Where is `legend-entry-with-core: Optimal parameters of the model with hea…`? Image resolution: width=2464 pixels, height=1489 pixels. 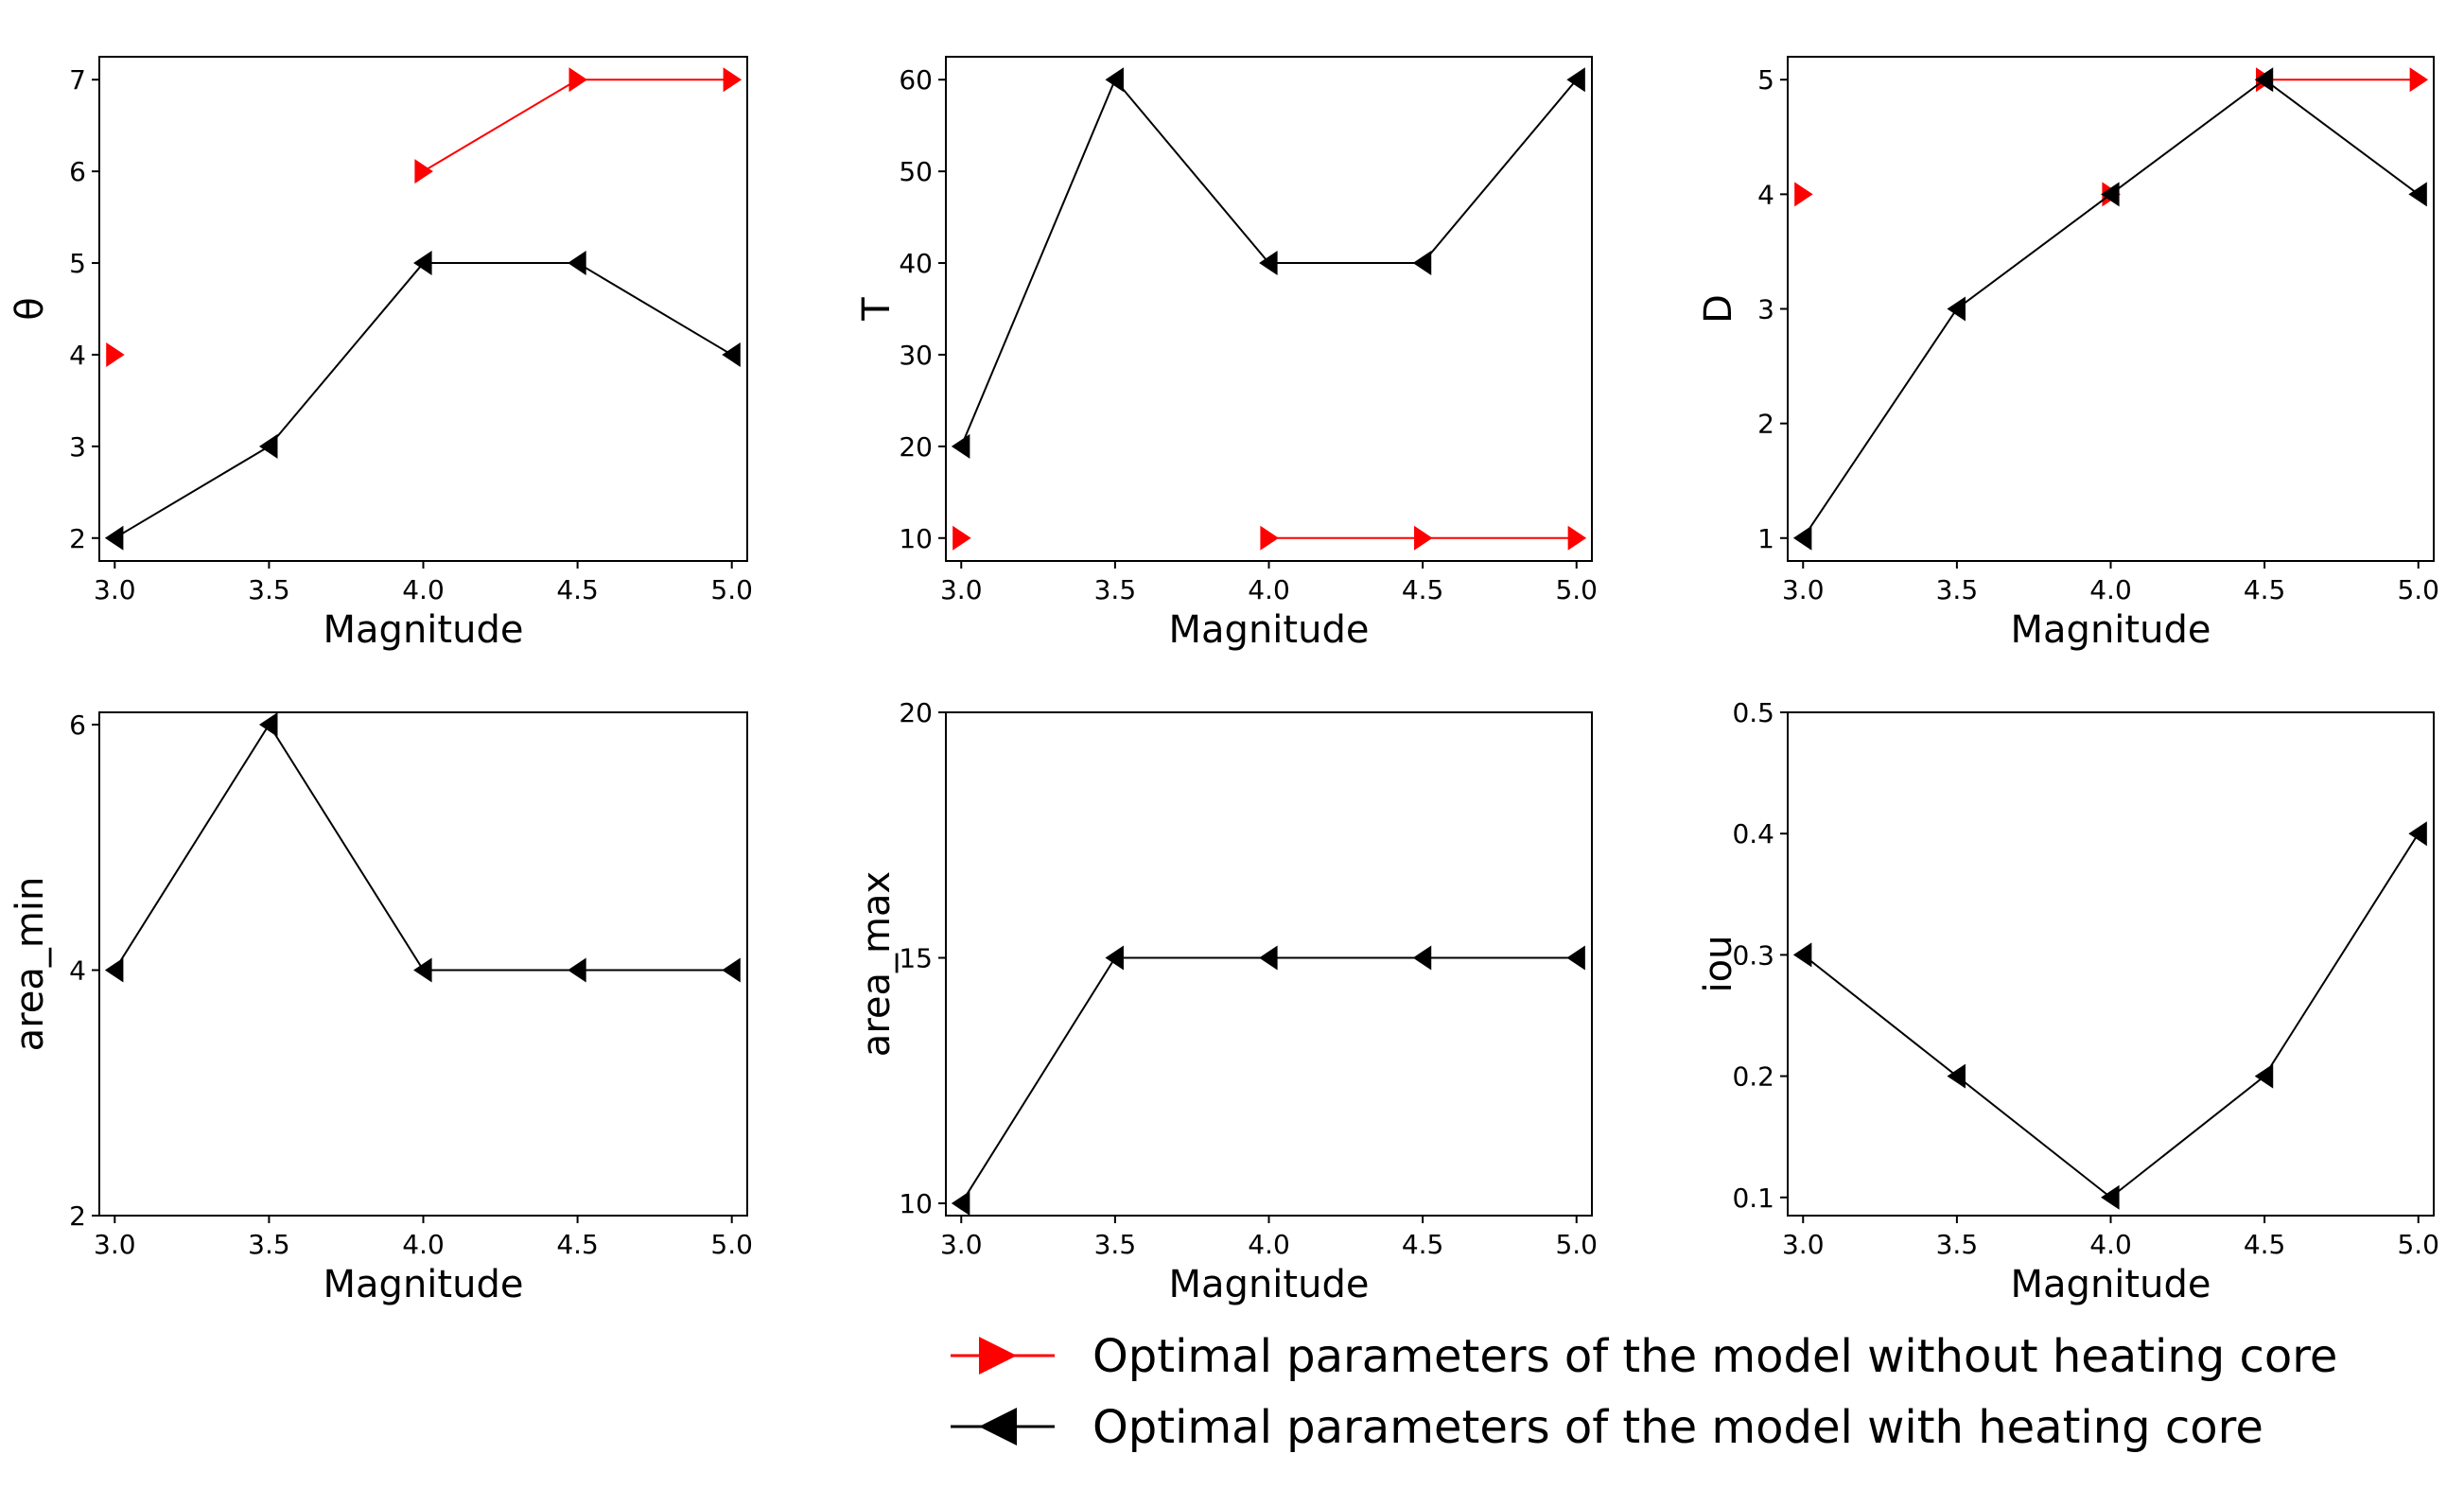 legend-entry-with-core: Optimal parameters of the model with hea… is located at coordinates (1607, 1427).